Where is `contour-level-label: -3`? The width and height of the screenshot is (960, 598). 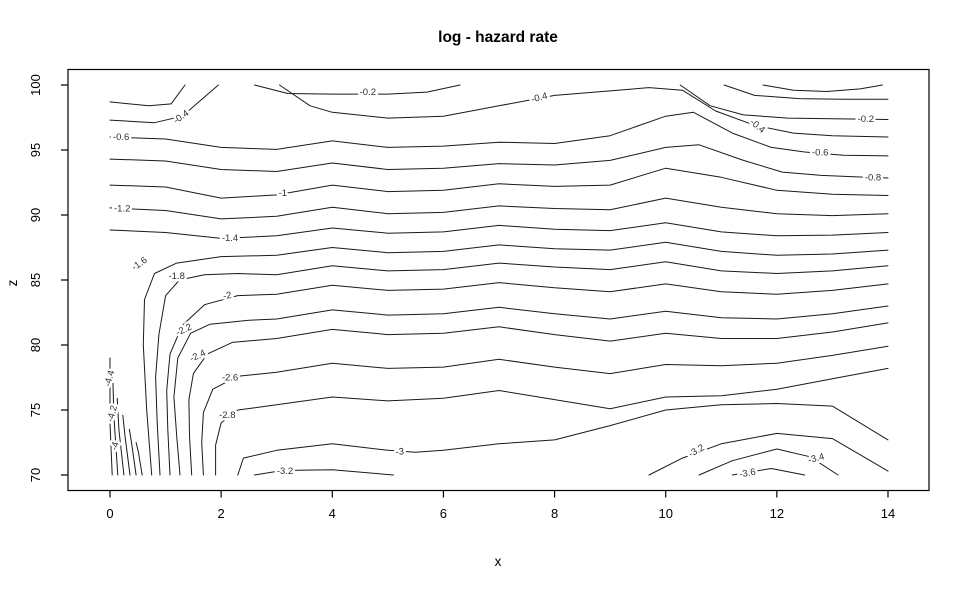
contour-level-label: -3 is located at coordinates (399, 452).